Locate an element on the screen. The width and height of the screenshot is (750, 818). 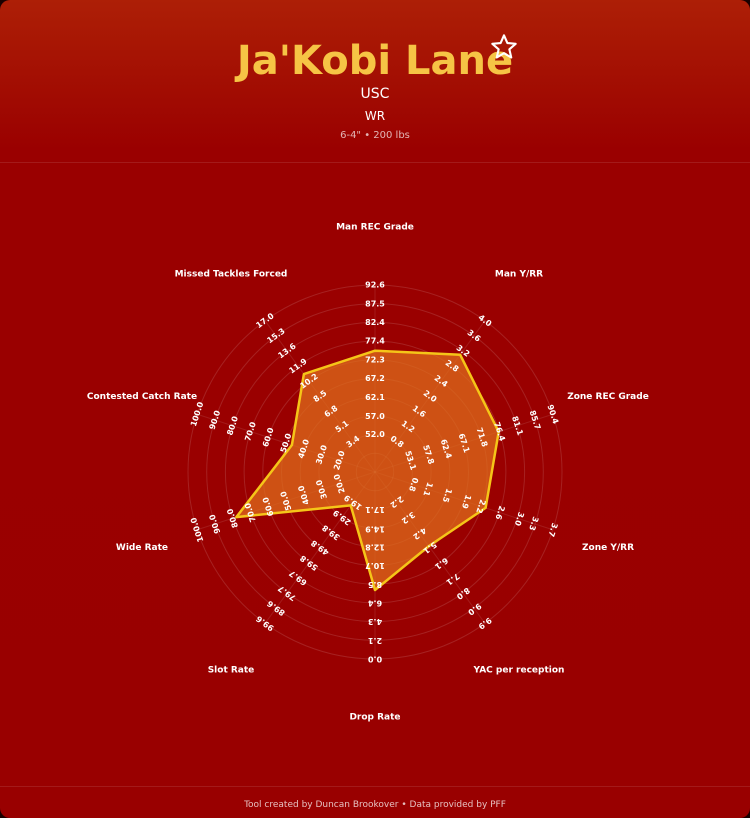
tick-label: 92.6 is located at coordinates (375, 285).